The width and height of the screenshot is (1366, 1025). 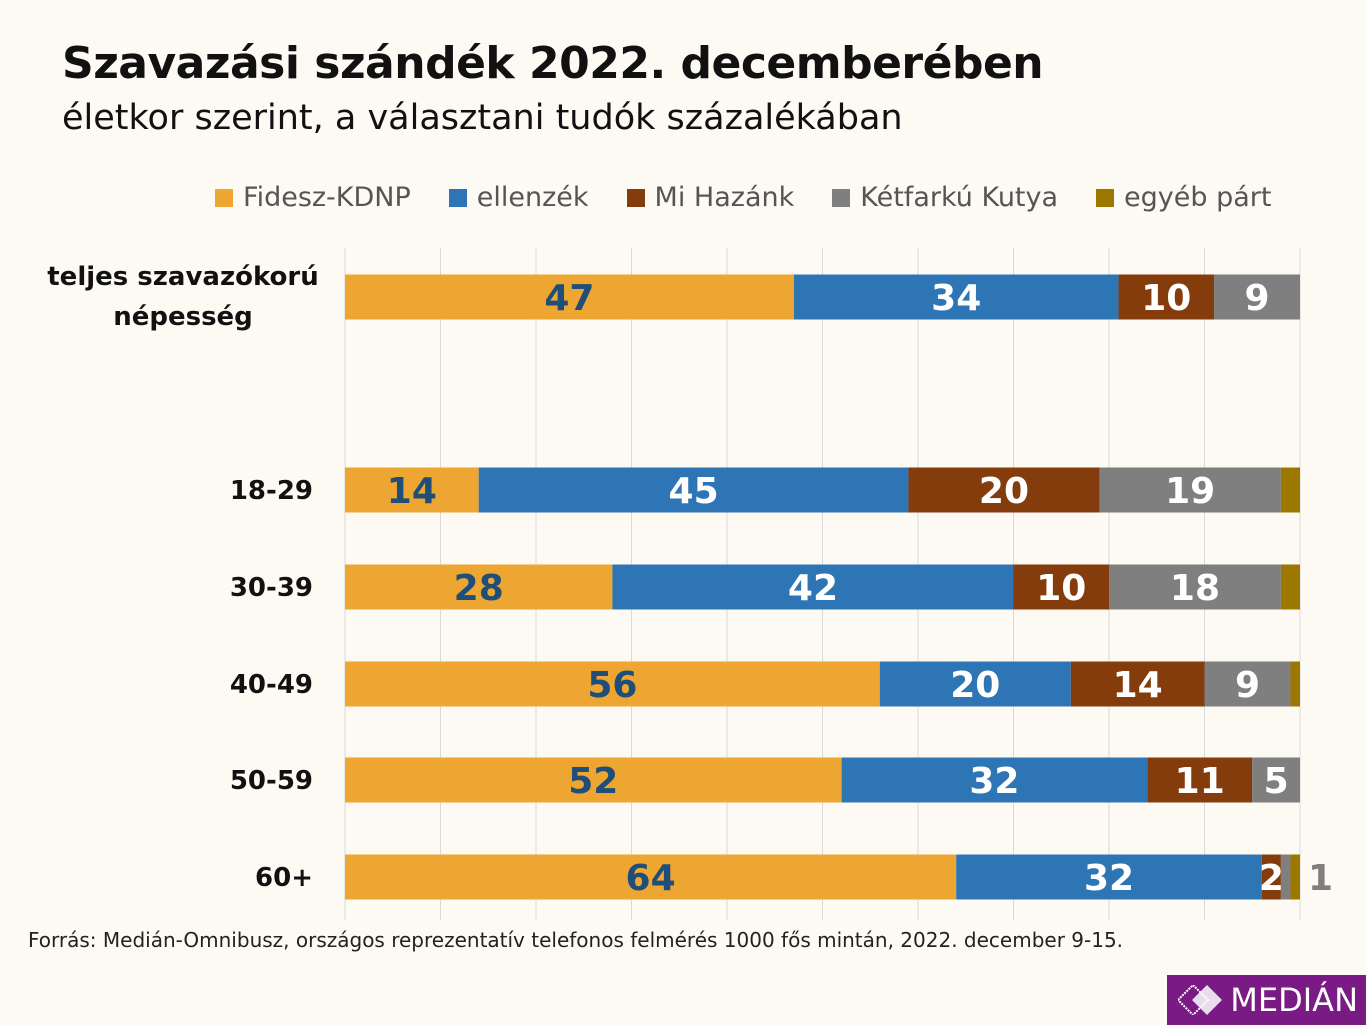 I want to click on category-label: 50-59, so click(x=271, y=781).